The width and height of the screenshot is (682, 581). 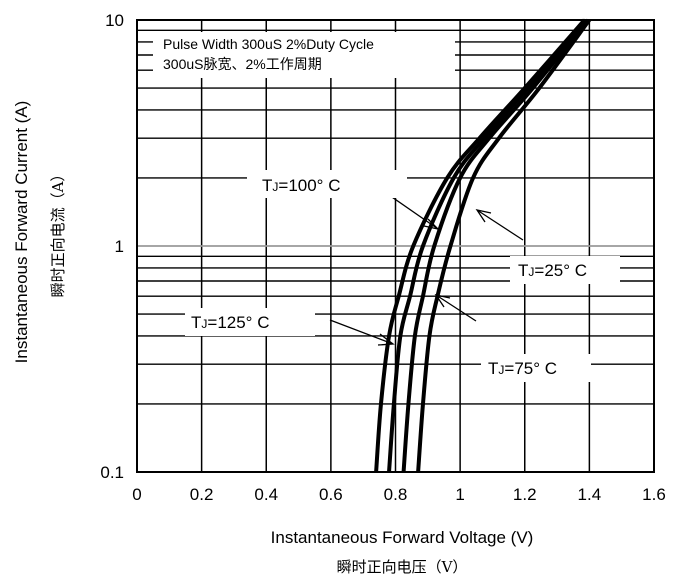 What do you see at coordinates (455, 308) in the screenshot?
I see `arrow-tj75` at bounding box center [455, 308].